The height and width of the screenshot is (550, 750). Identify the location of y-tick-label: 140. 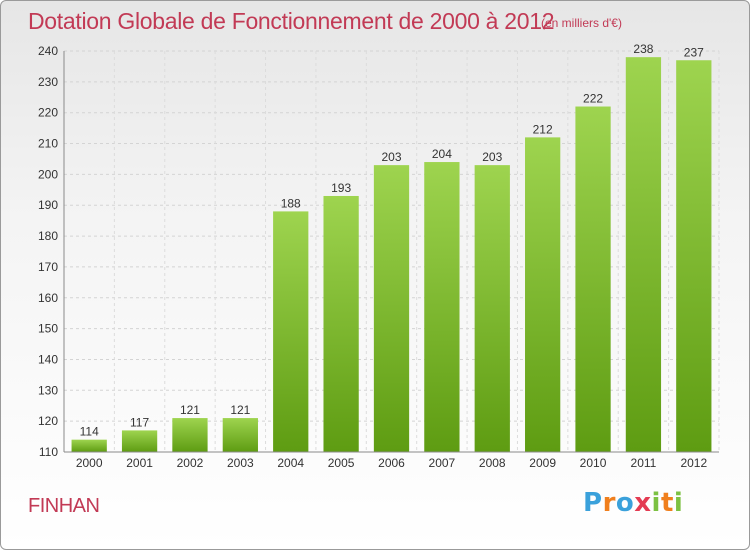
(48, 359).